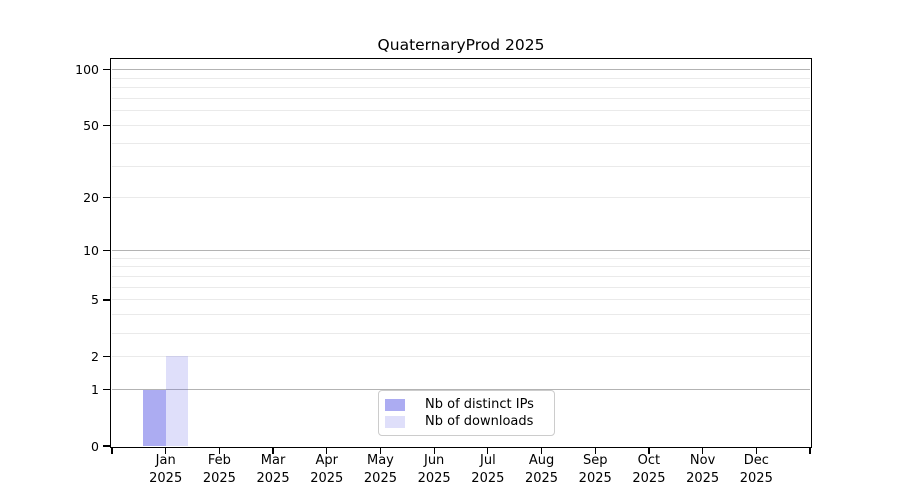  What do you see at coordinates (91, 126) in the screenshot?
I see `y-tick-label: 50` at bounding box center [91, 126].